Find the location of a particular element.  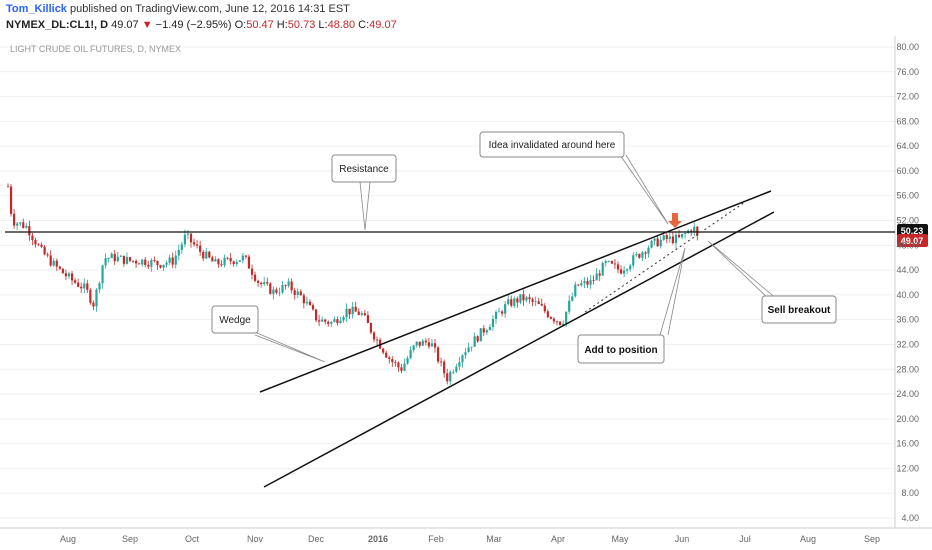

x-tick-label: 2016 is located at coordinates (378, 539).